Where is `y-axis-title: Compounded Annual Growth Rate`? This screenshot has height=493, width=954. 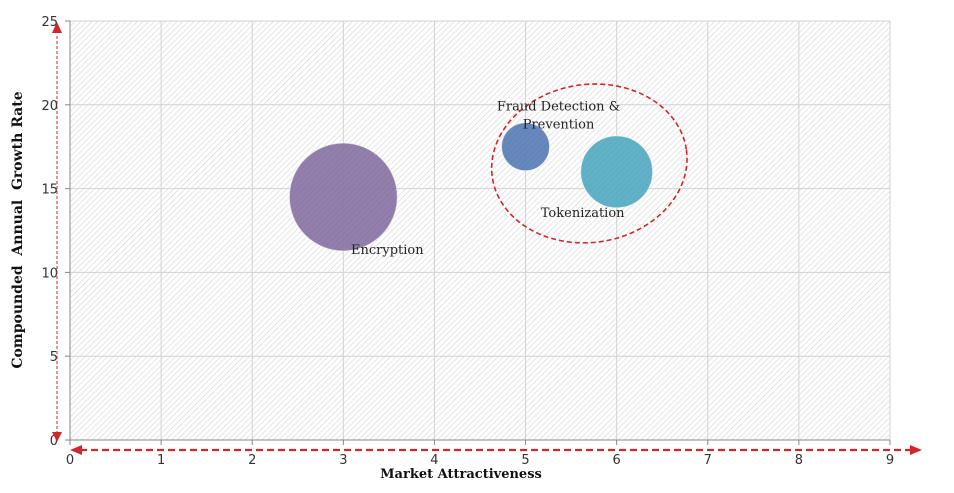 y-axis-title: Compounded Annual Growth Rate is located at coordinates (18, 229).